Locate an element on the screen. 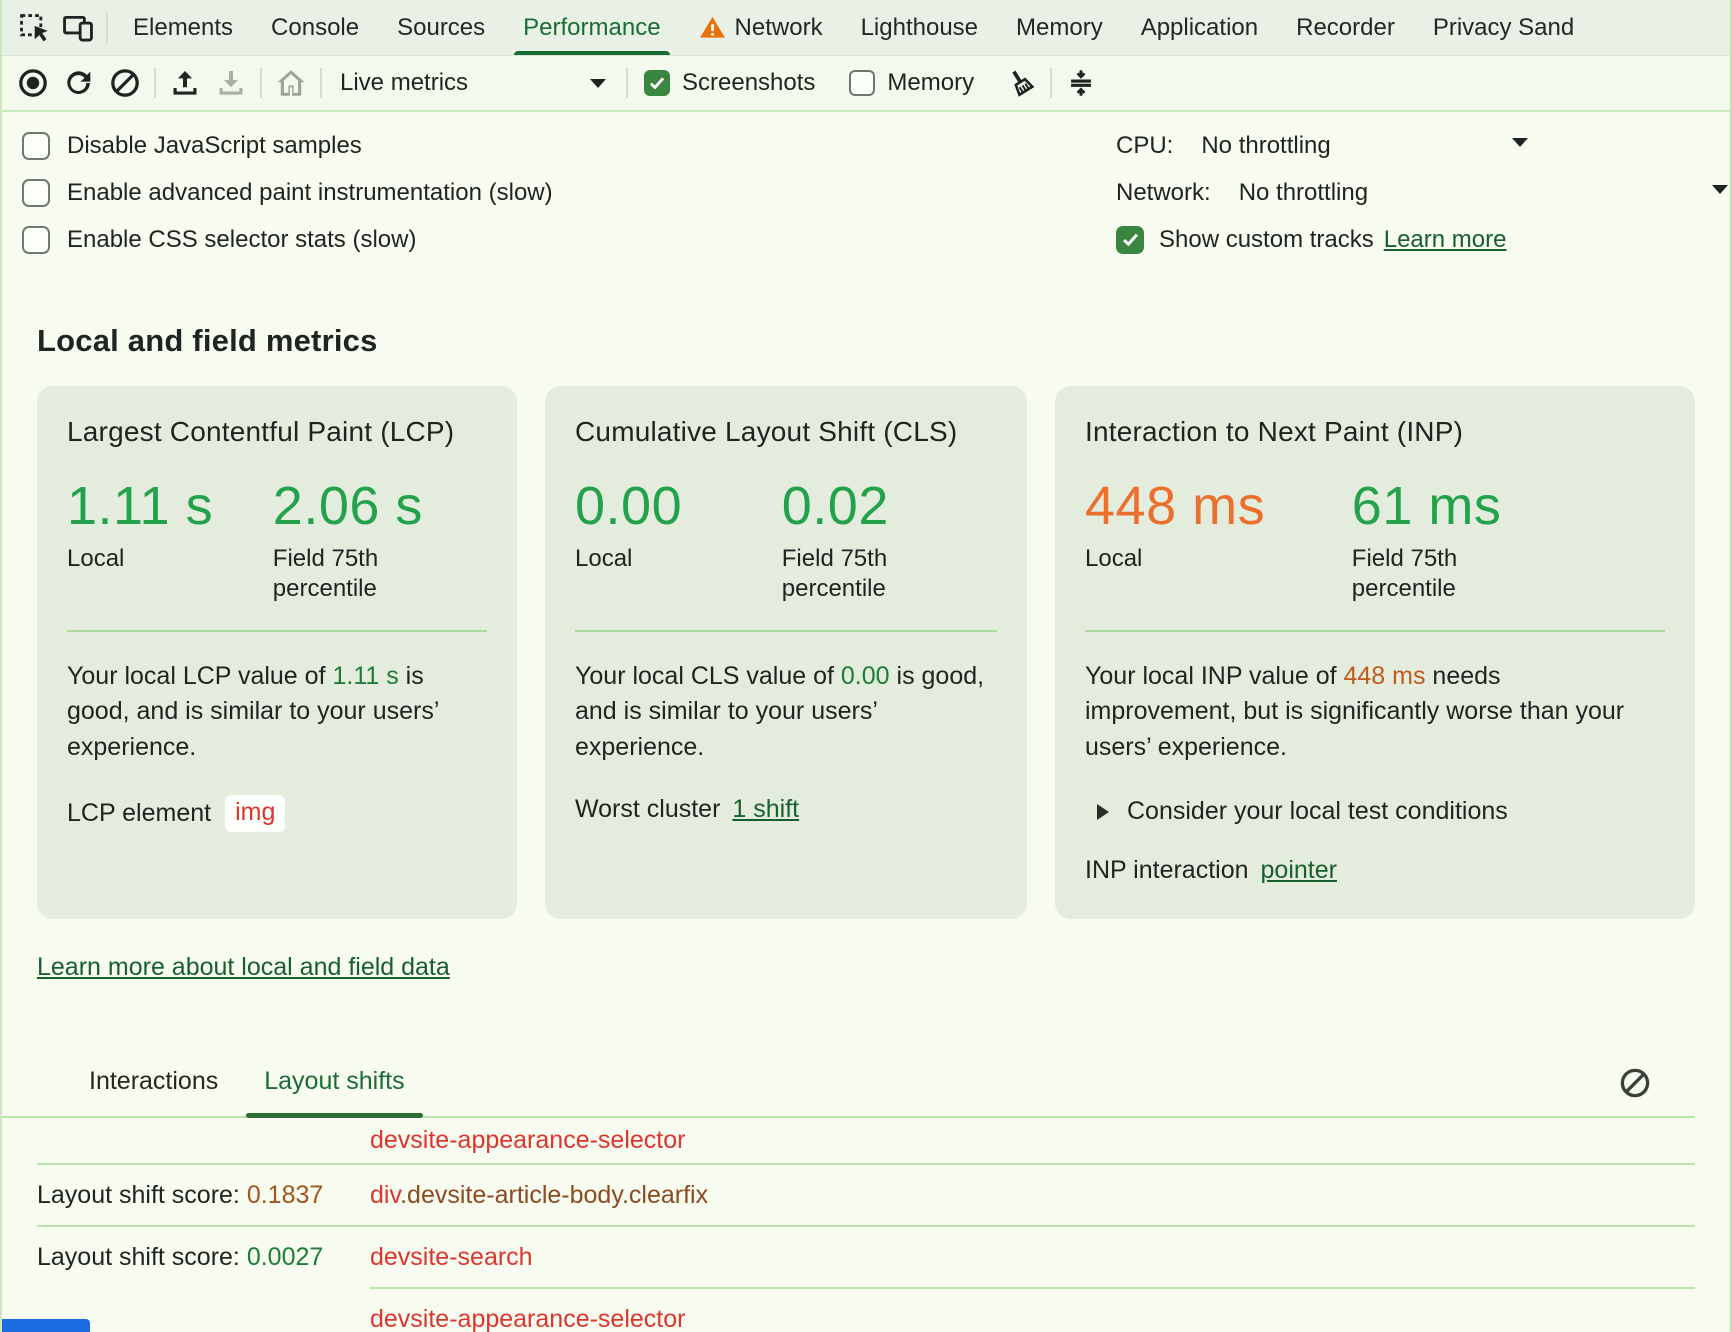 The width and height of the screenshot is (1732, 1332). record-button is located at coordinates (33, 83).